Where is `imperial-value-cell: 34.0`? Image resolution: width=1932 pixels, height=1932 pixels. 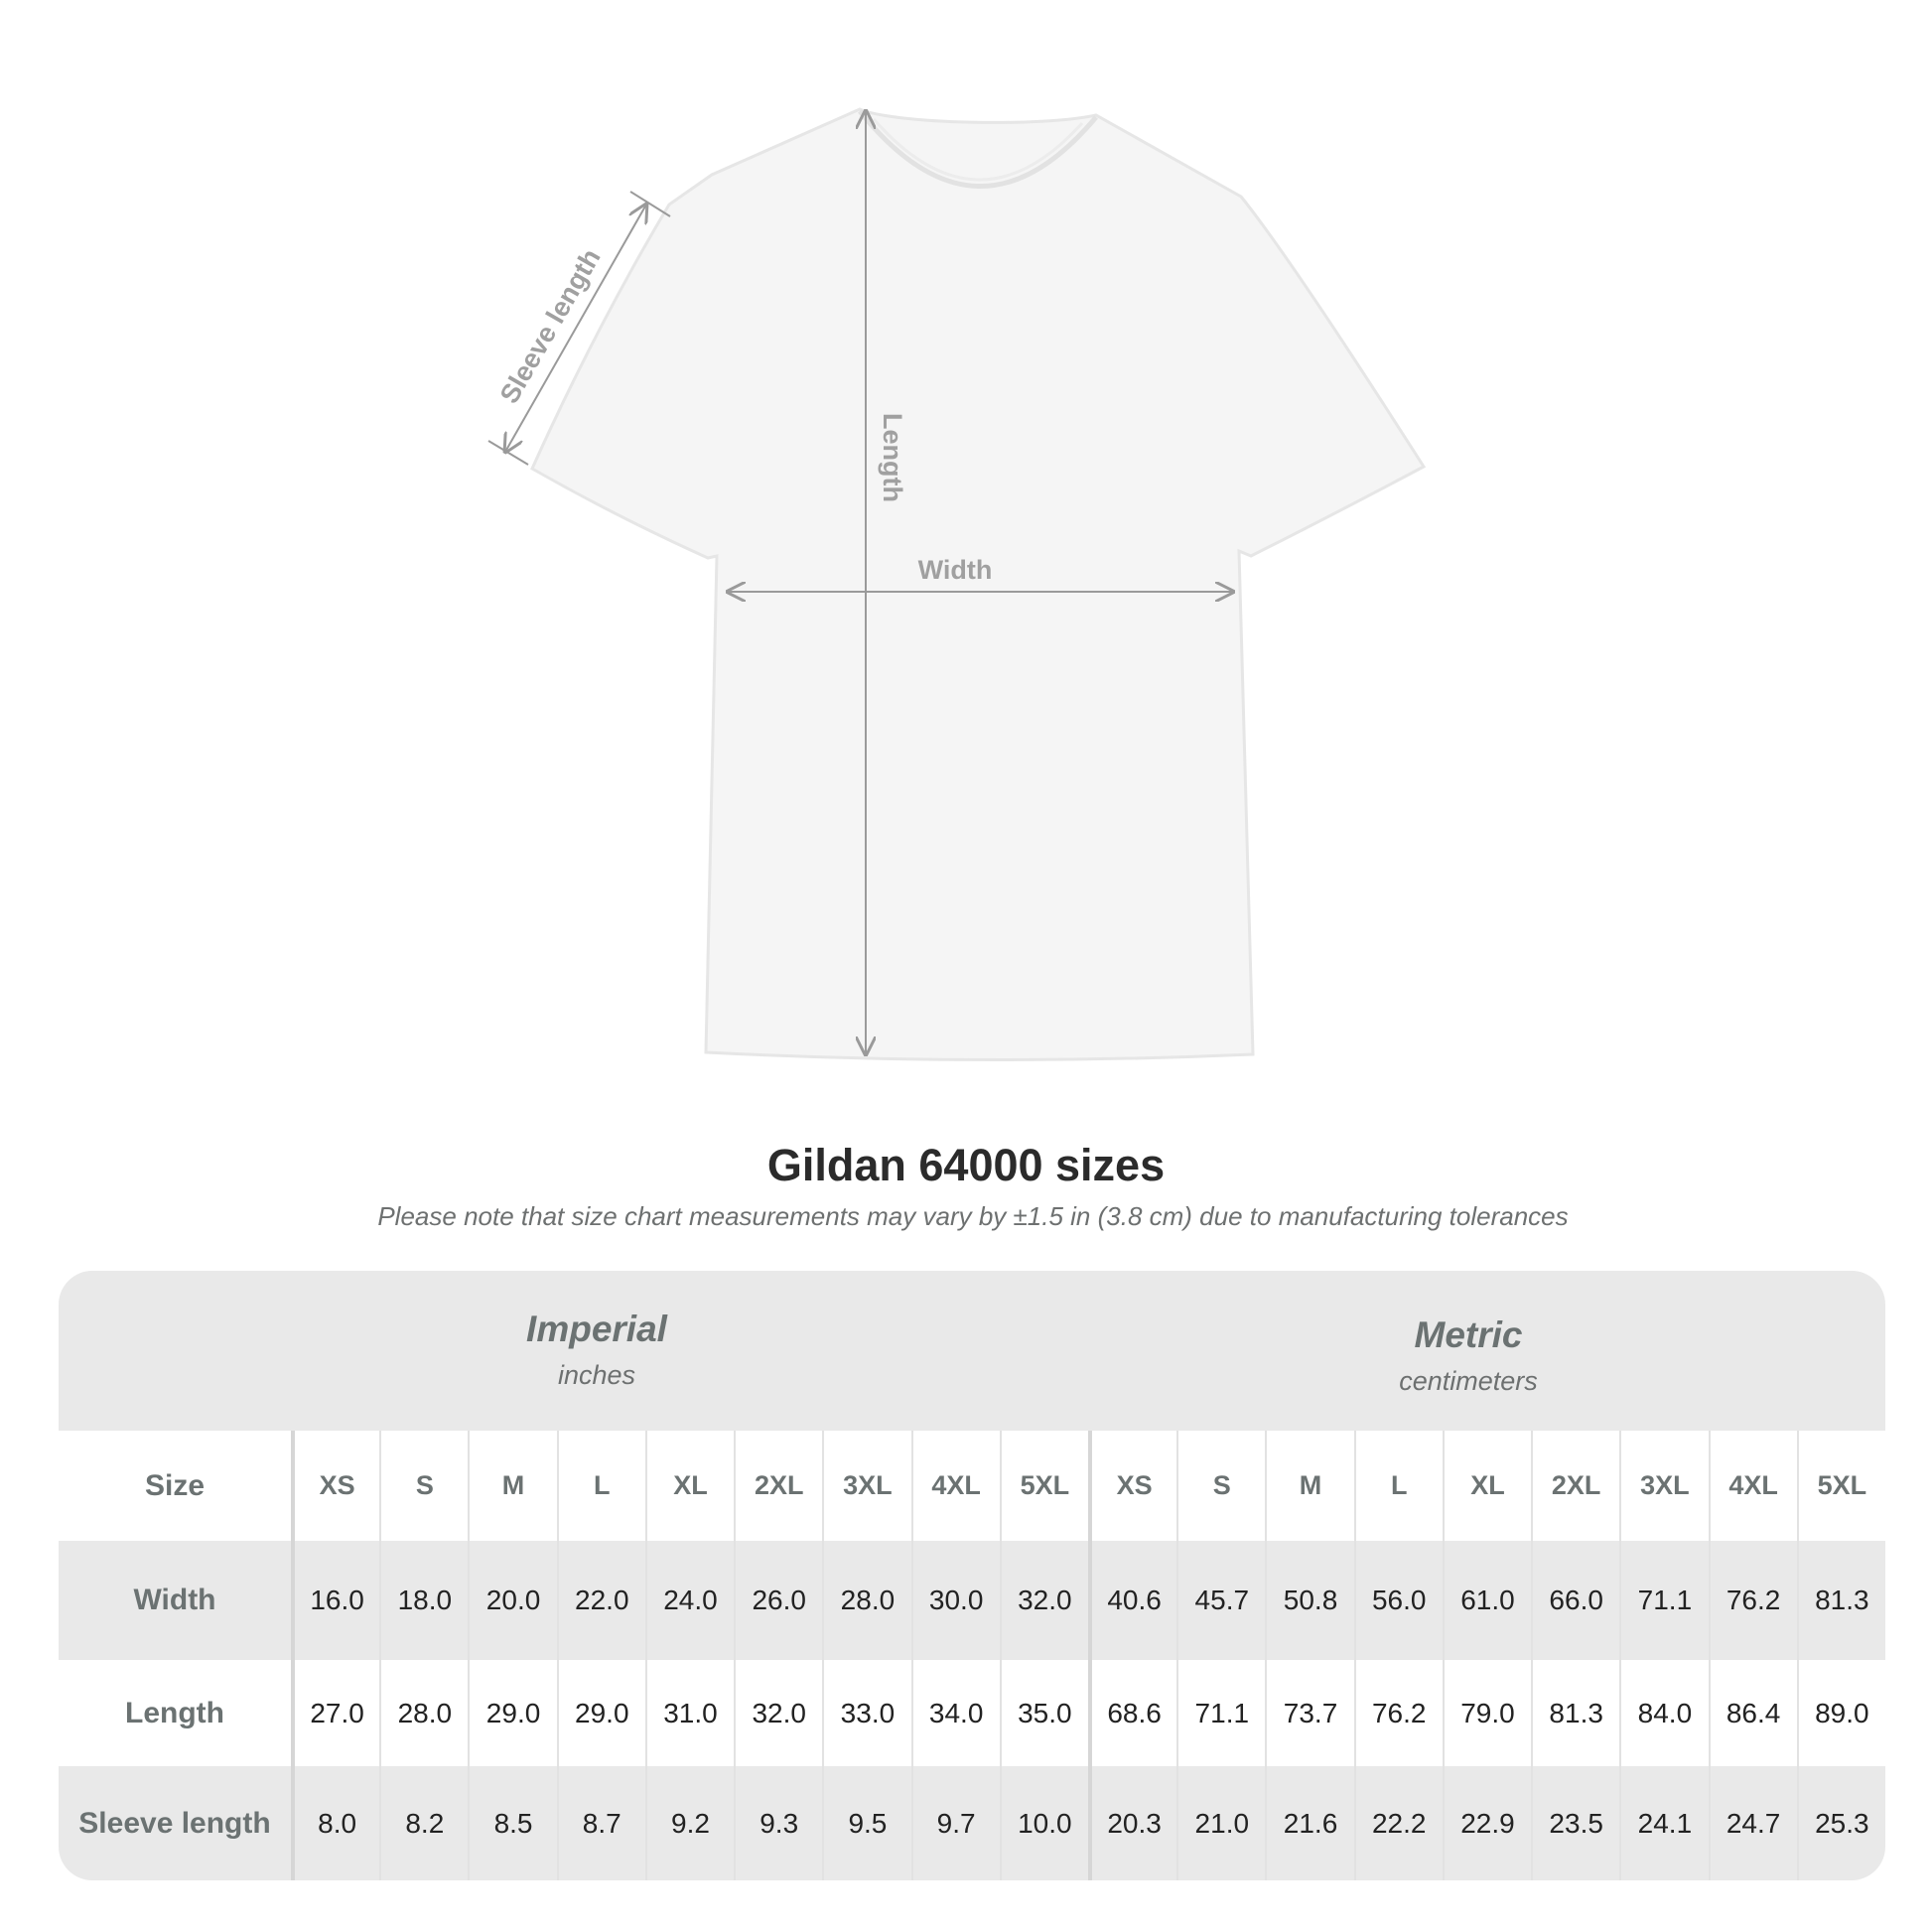
imperial-value-cell: 34.0 is located at coordinates (955, 1713).